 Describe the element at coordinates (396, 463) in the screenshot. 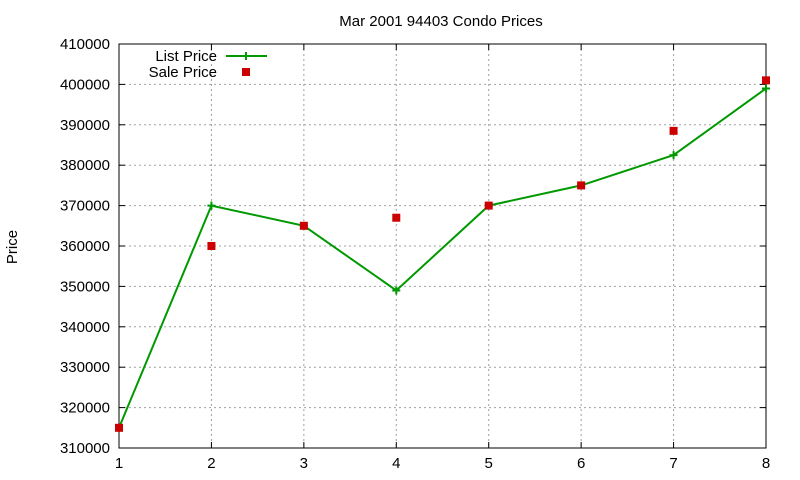

I see `x-tick-label: 4` at that location.